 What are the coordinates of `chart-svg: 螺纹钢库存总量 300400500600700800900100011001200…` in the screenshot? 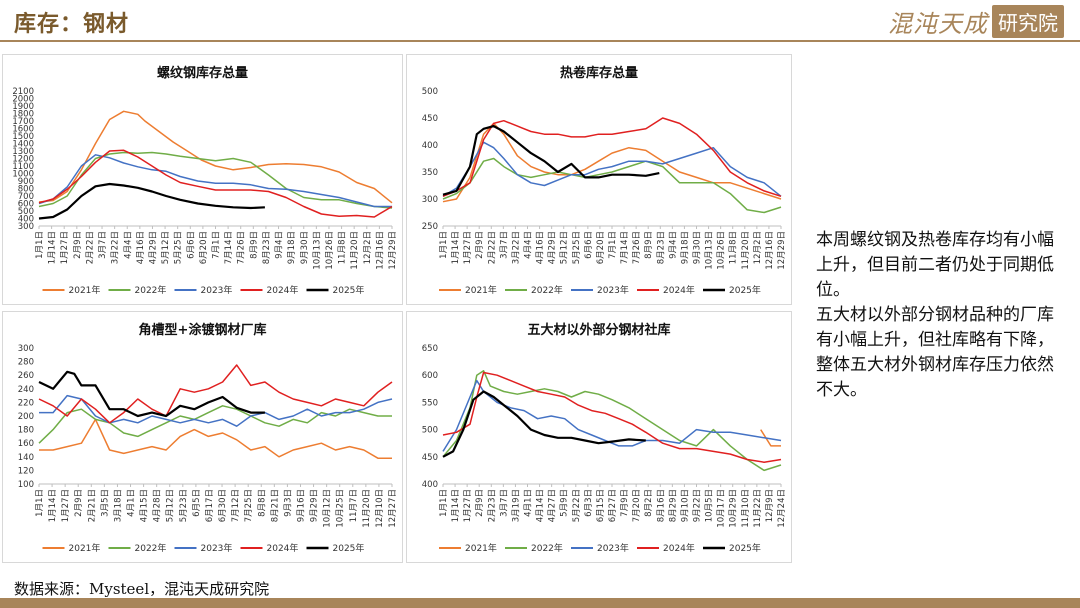 It's located at (205, 180).